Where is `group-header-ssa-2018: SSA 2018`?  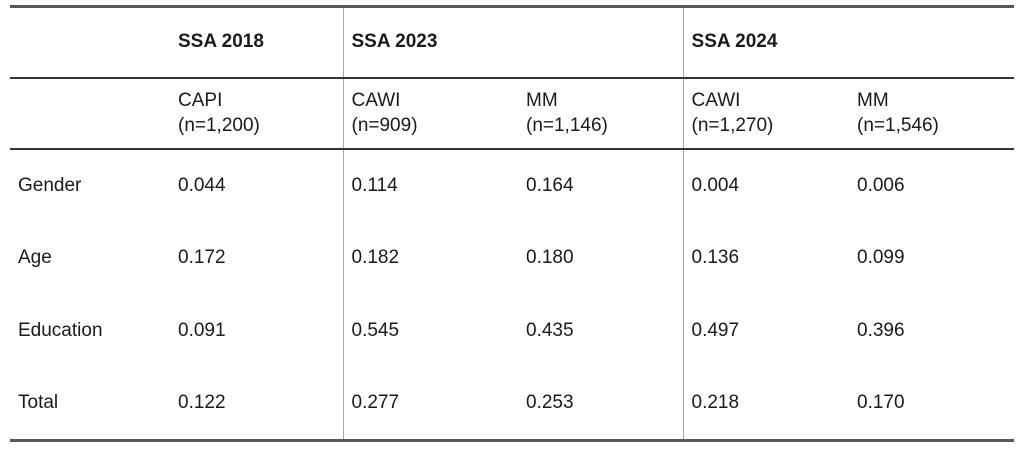 group-header-ssa-2018: SSA 2018 is located at coordinates (221, 42).